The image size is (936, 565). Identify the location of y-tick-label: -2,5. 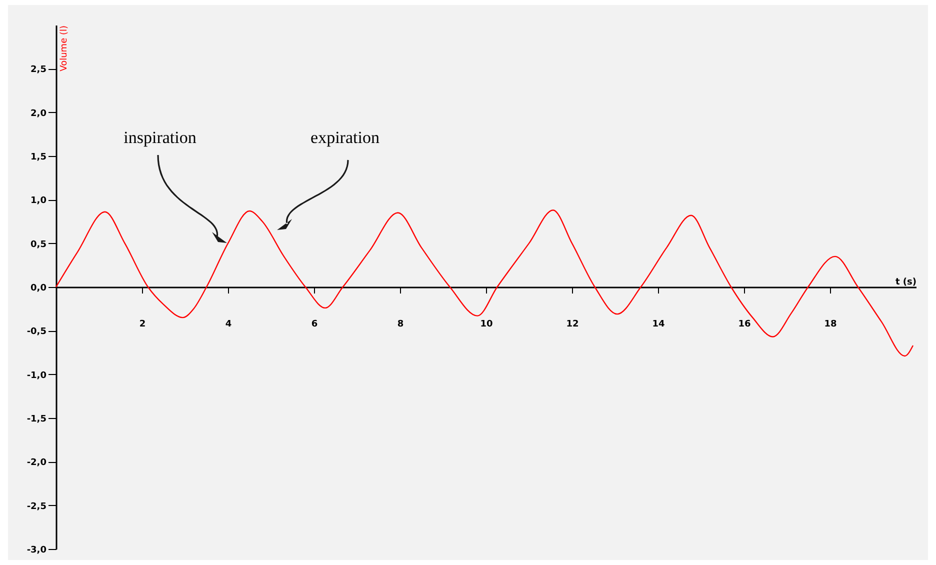
(36, 507).